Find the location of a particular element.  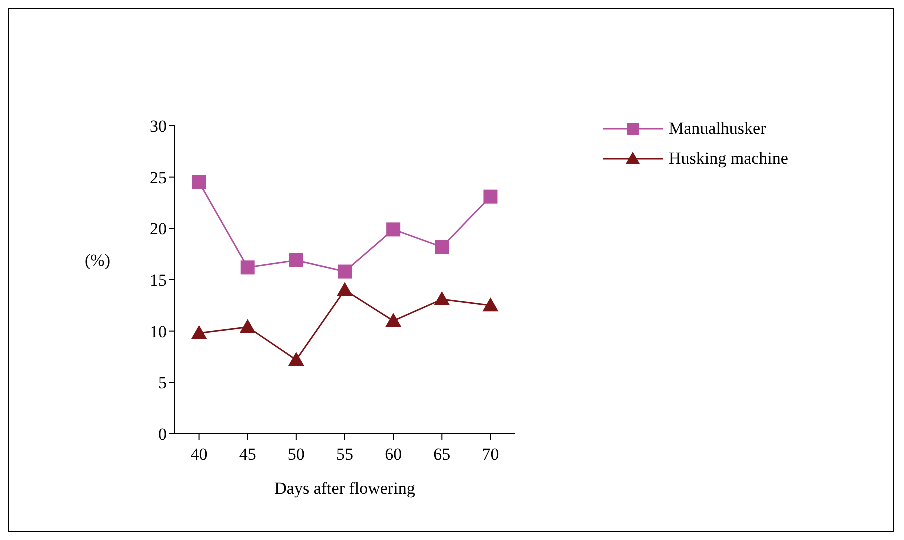

y-tick-label: 20 is located at coordinates (158, 229).